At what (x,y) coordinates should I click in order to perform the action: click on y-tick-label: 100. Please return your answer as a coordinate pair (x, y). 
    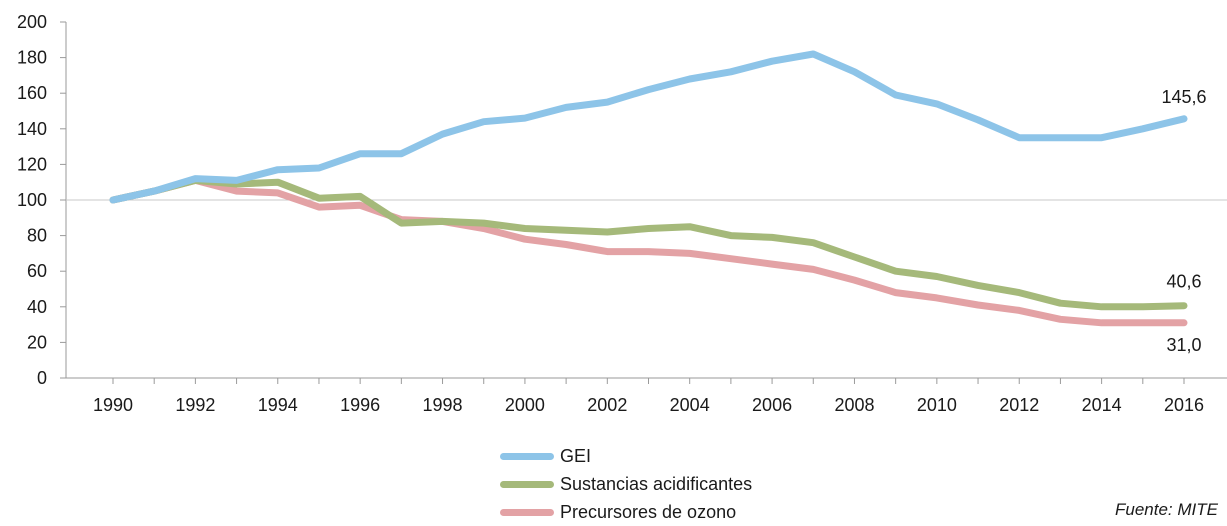
    Looking at the image, I should click on (32, 200).